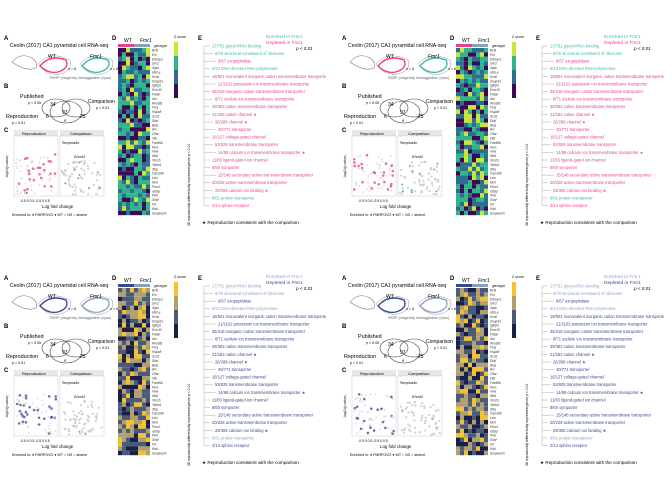  Describe the element at coordinates (642, 48) in the screenshot. I see `pval-label: p < 0.01` at that location.